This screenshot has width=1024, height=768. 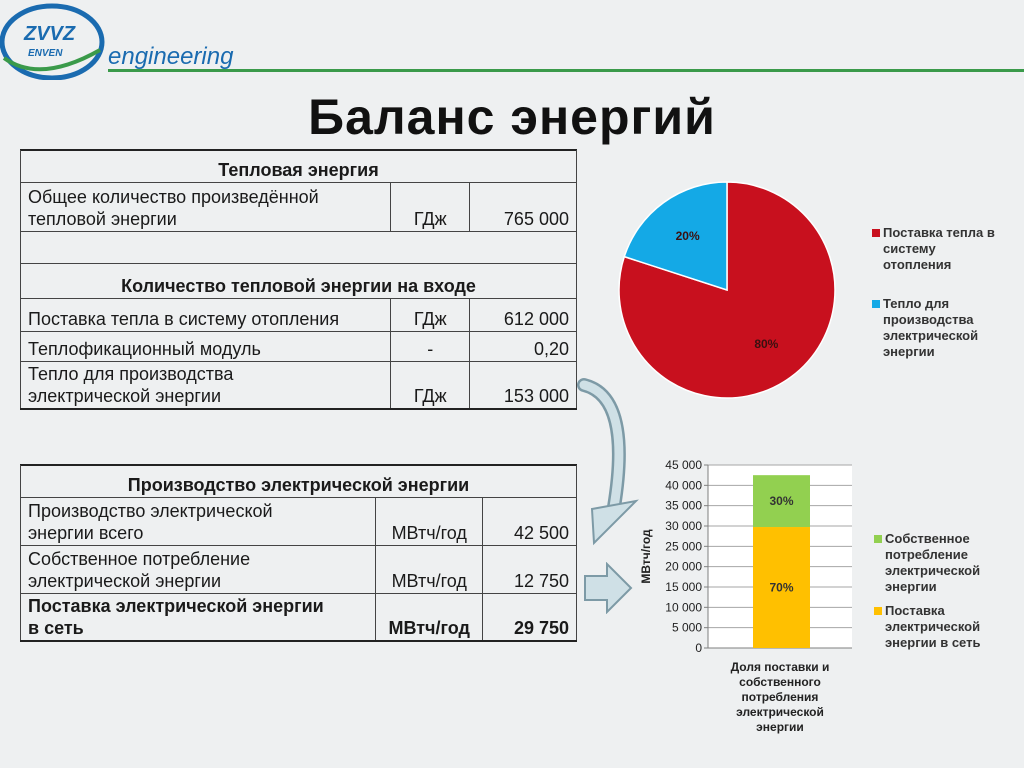 I want to click on row-value: 29 750, so click(x=529, y=617).